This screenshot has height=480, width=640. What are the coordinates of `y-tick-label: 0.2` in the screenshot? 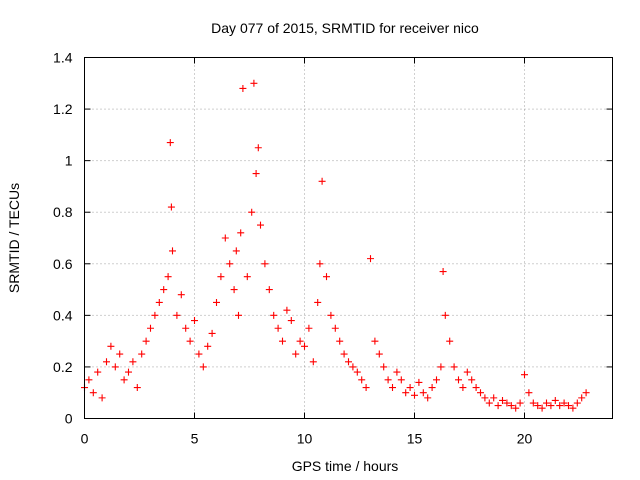 It's located at (63, 367).